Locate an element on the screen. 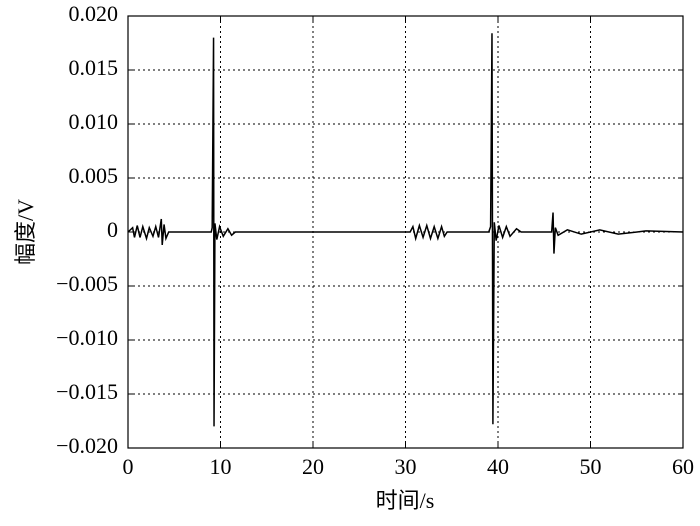 The image size is (700, 526). x-tick-label: 20 is located at coordinates (313, 466).